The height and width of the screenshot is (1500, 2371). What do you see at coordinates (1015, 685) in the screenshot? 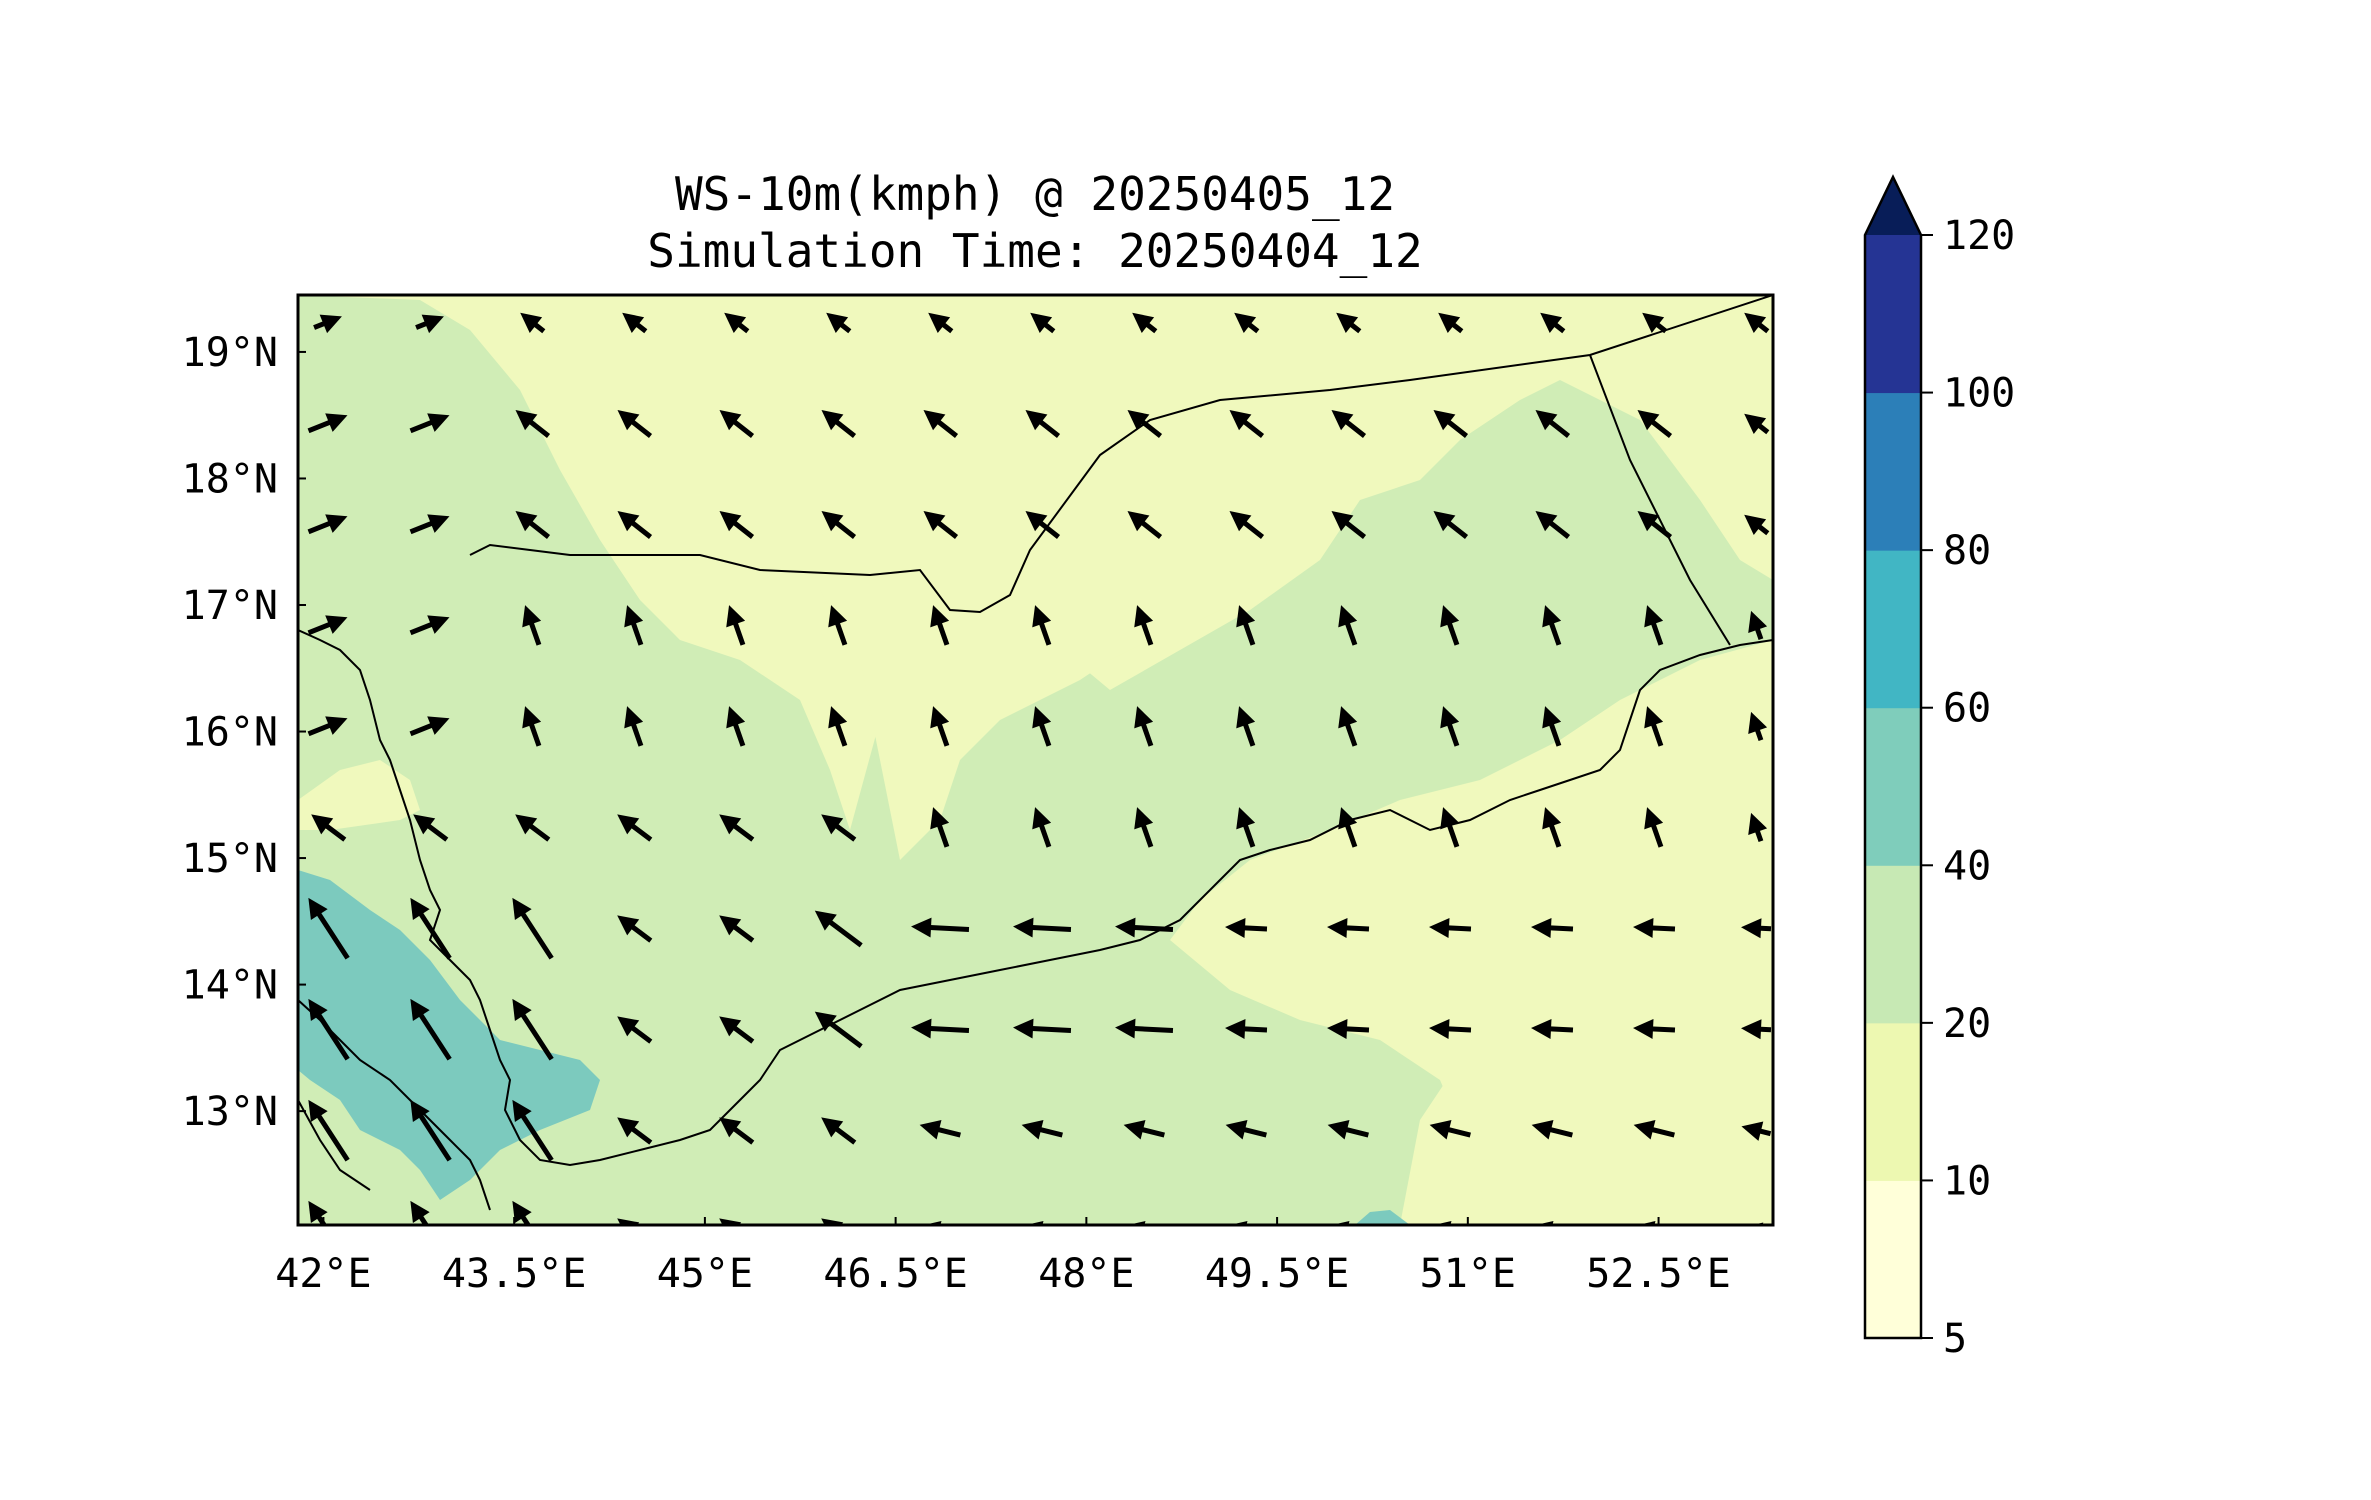
I see `wind-zone-10-20-plateau` at bounding box center [1015, 685].